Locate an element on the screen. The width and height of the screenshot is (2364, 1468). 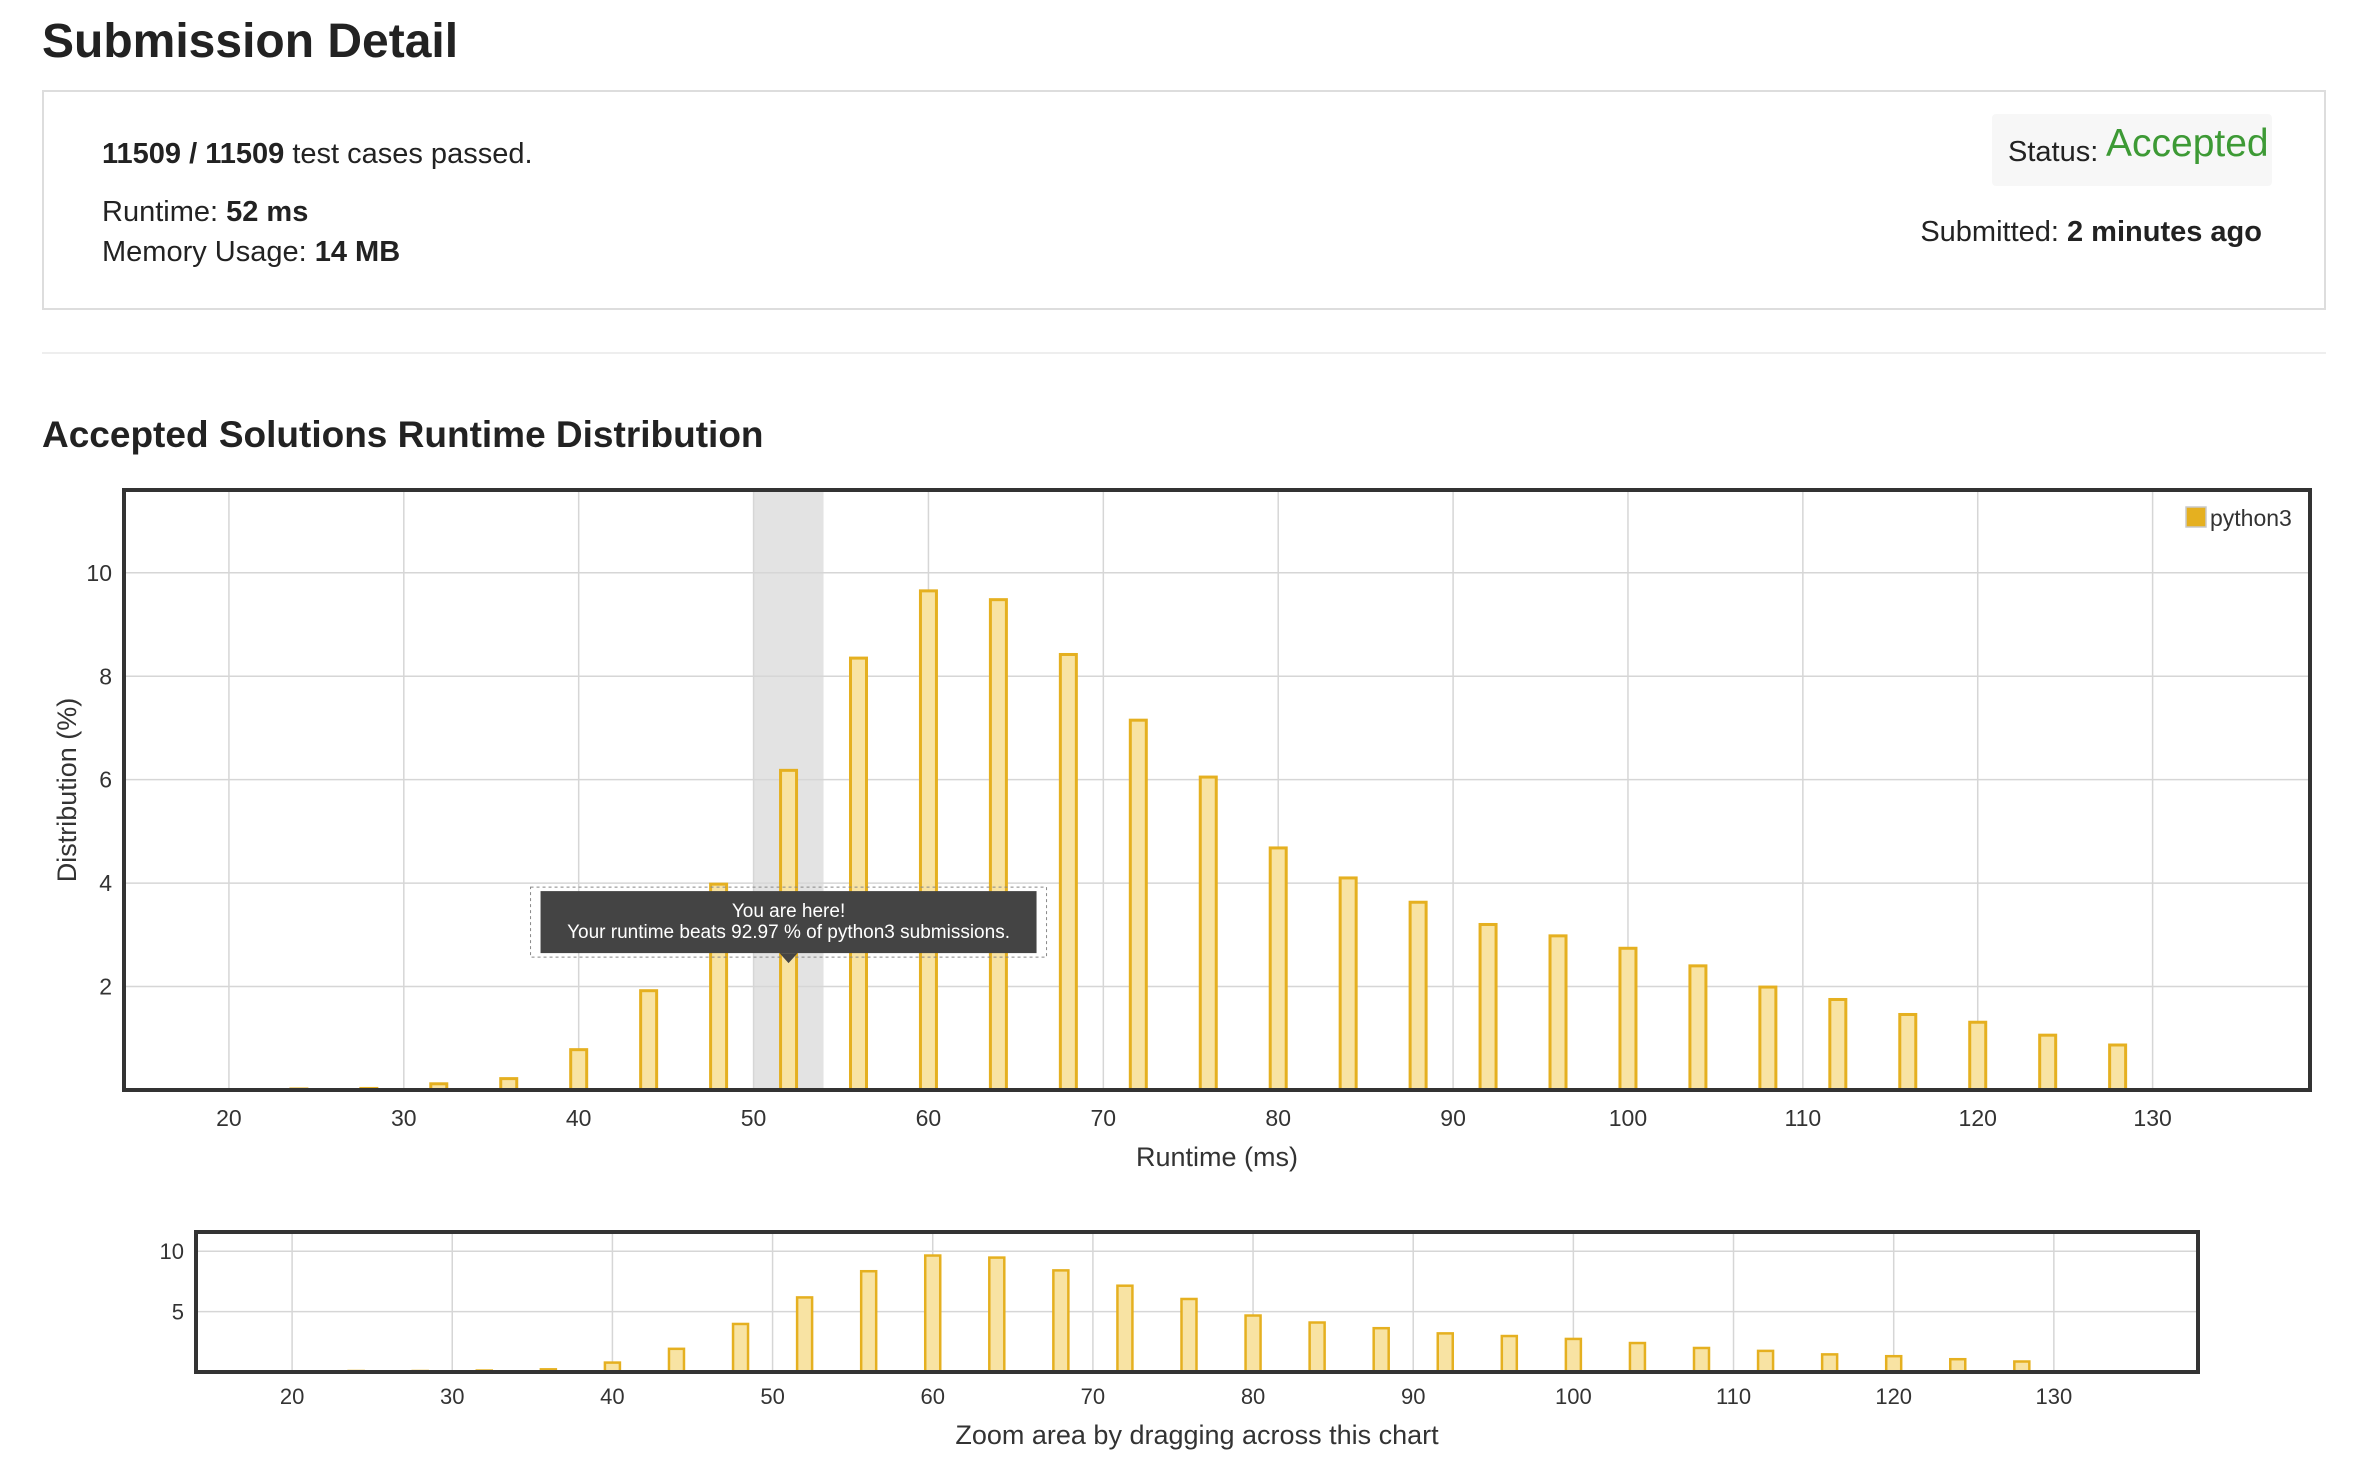
runtime-value: 52 ms is located at coordinates (267, 212).